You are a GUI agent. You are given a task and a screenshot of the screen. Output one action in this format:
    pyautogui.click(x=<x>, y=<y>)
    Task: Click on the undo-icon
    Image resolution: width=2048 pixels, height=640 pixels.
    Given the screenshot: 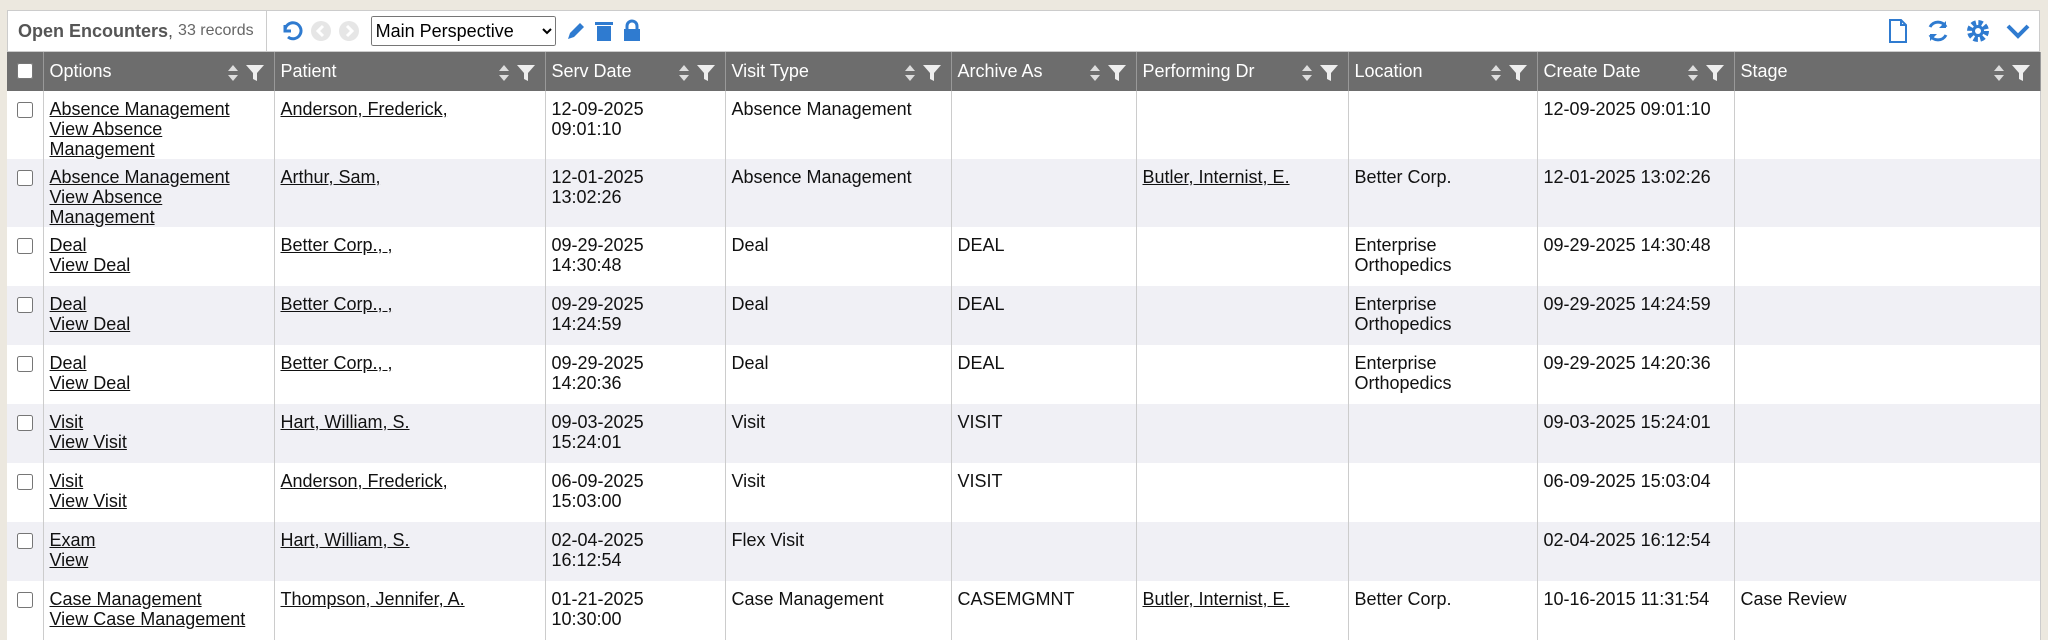 What is the action you would take?
    pyautogui.click(x=291, y=31)
    